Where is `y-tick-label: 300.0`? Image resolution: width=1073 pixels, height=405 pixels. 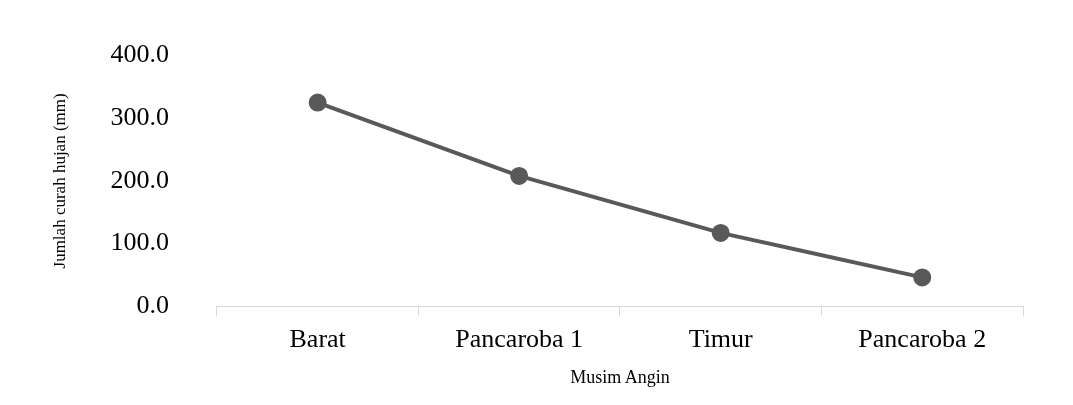
y-tick-label: 300.0 is located at coordinates (139, 117).